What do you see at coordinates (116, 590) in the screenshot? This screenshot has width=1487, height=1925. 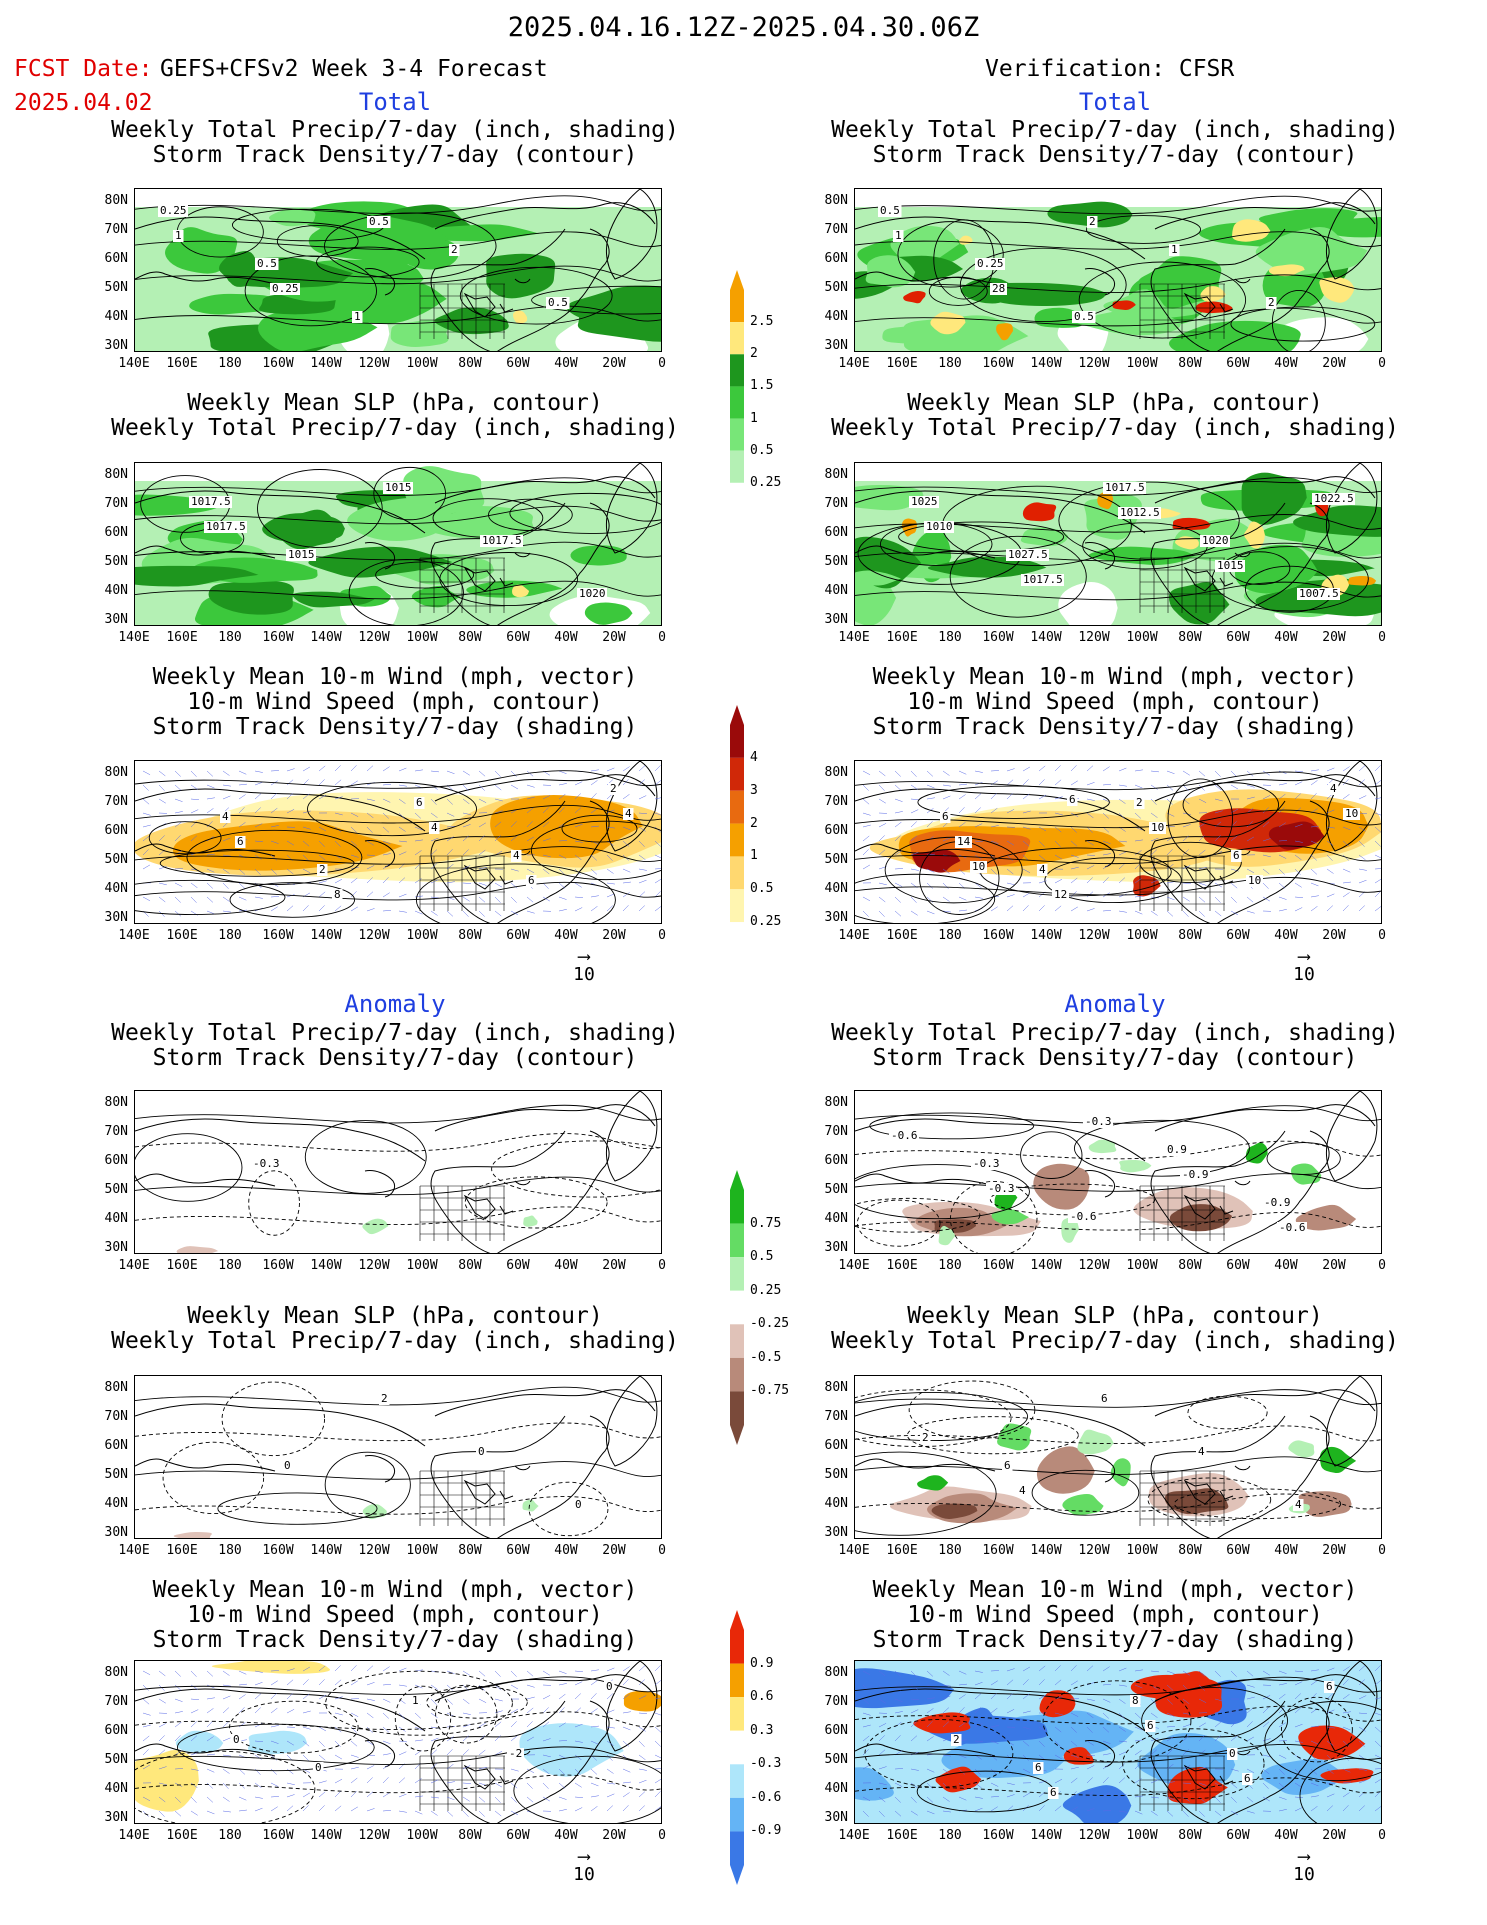 I see `lat-label-left-1-4: 40N` at bounding box center [116, 590].